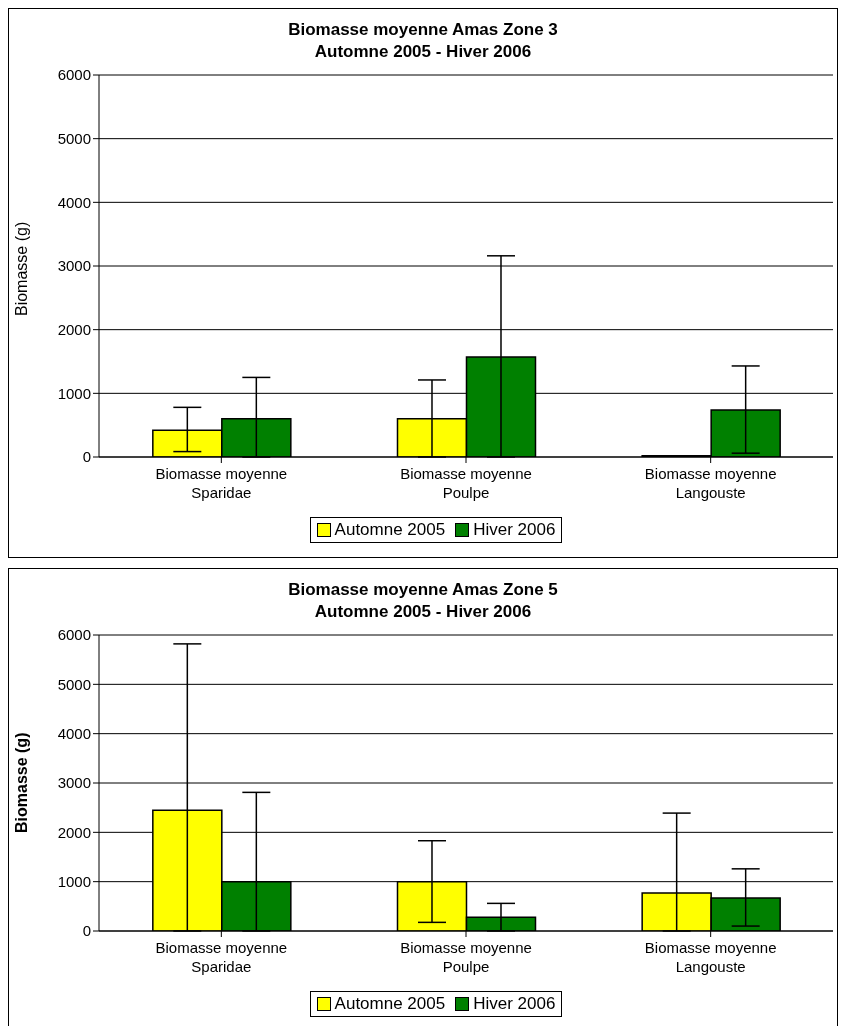 The height and width of the screenshot is (1026, 844). What do you see at coordinates (423, 41) in the screenshot?
I see `chart-title: Biomasse moyenne Amas Zone 3 Automne 2005 - Hiver 2006` at bounding box center [423, 41].